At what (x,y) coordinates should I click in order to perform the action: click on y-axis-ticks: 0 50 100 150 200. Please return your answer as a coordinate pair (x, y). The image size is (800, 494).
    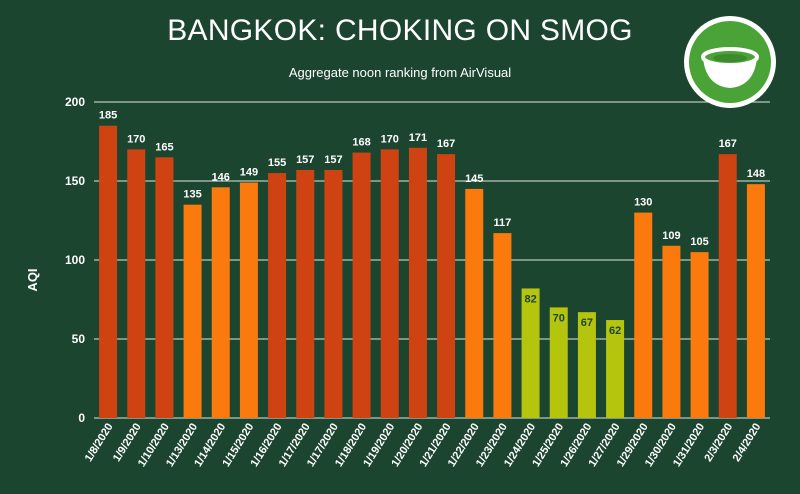
    Looking at the image, I should click on (75, 260).